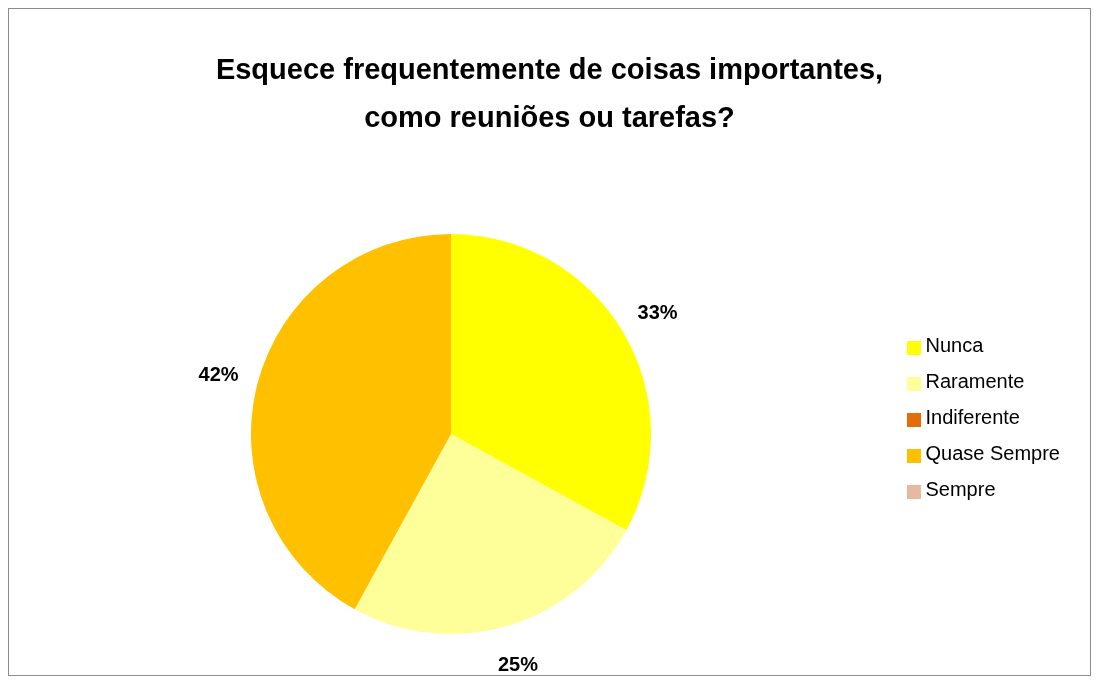 This screenshot has width=1099, height=684. Describe the element at coordinates (549, 93) in the screenshot. I see `chart-title: Esquece frequentemente de coisas importantes, como reuniões ou tarefas?` at that location.